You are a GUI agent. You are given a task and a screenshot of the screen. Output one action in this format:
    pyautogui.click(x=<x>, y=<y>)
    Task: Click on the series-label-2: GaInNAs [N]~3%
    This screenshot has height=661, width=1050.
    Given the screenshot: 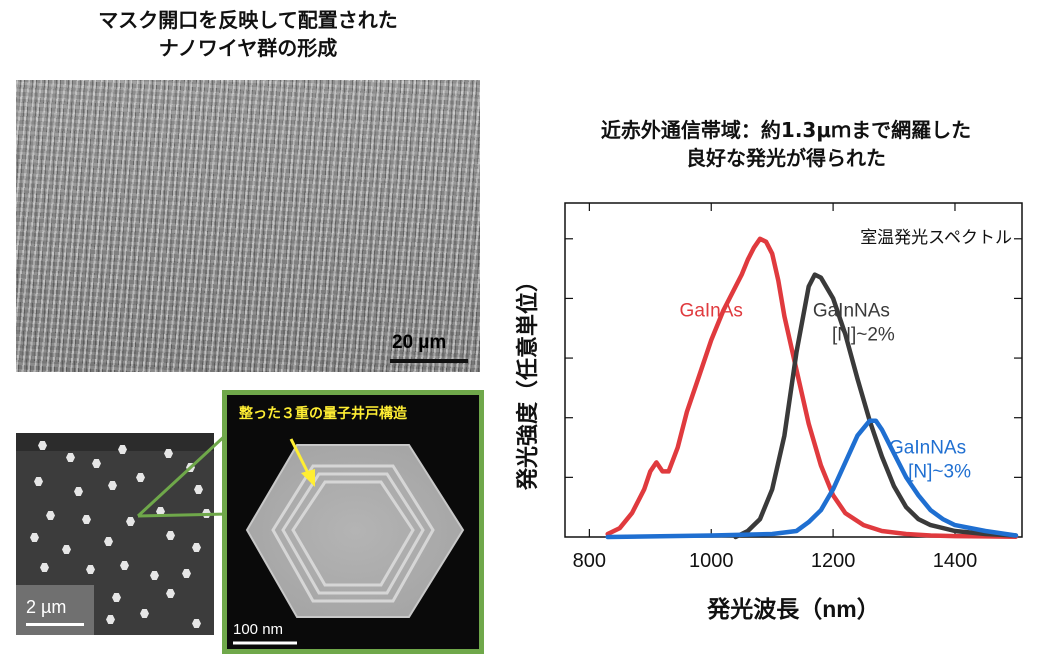 What is the action you would take?
    pyautogui.click(x=930, y=460)
    